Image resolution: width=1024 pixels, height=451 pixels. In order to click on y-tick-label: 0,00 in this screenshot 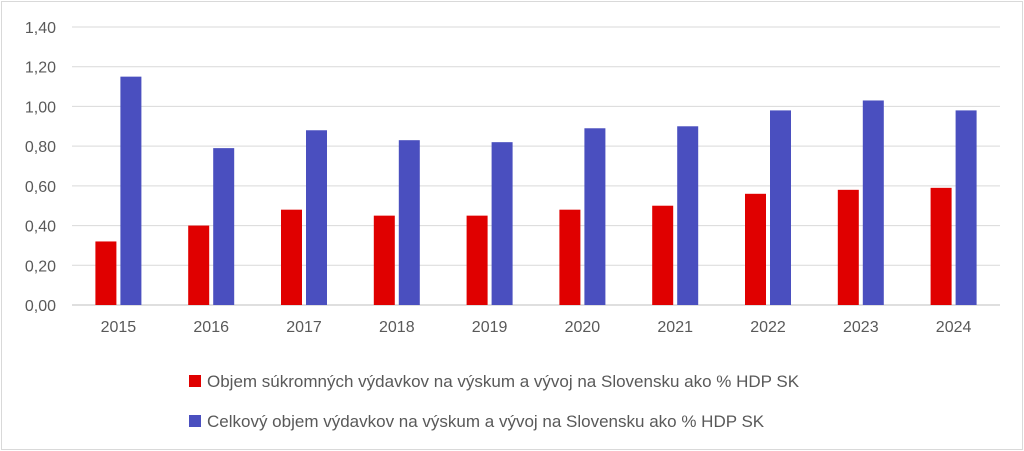, I will do `click(40, 306)`.